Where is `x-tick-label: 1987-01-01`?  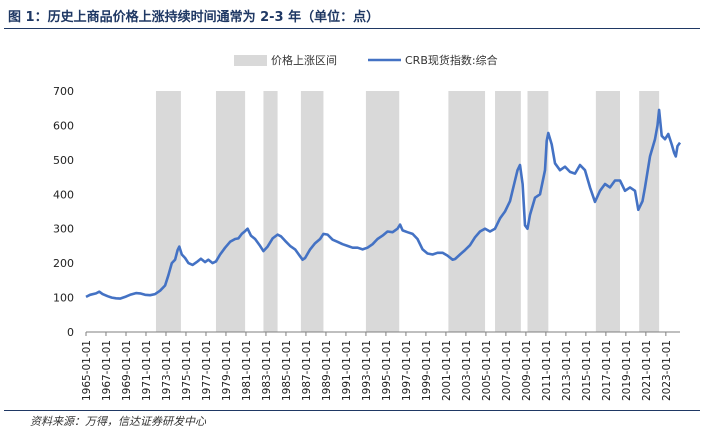
x-tick-label: 1987-01-01 is located at coordinates (307, 370).